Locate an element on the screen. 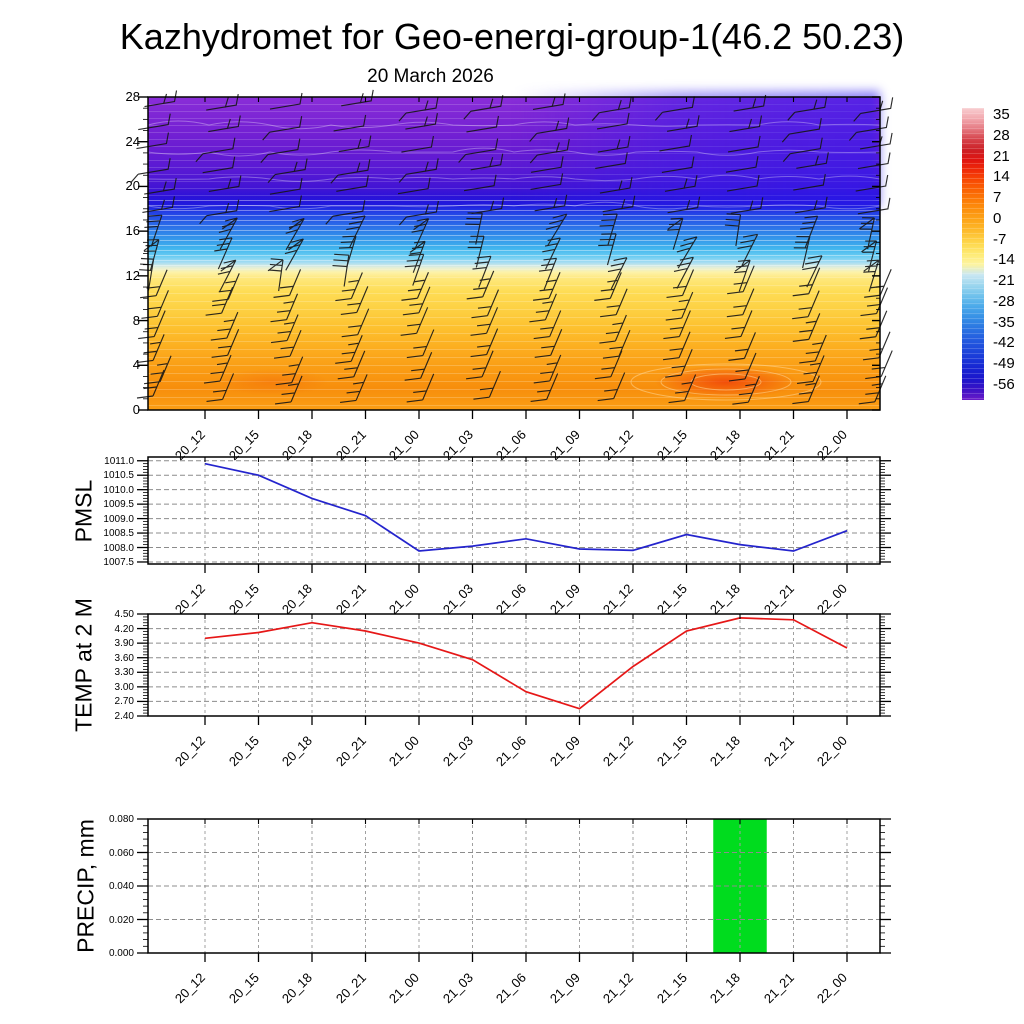 This screenshot has width=1024, height=1024. profile-y-tick-label: 12 is located at coordinates (132, 275).